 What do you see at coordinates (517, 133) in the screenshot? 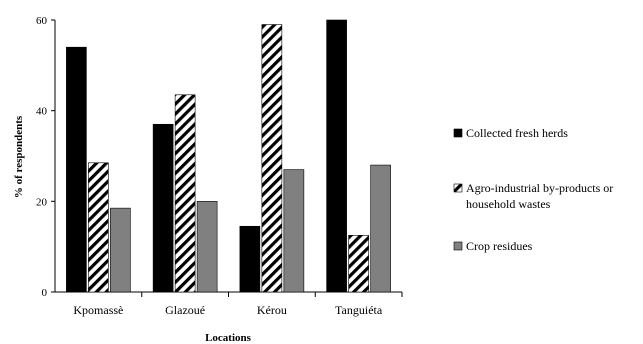
I see `legend-label: Collected fresh herds` at bounding box center [517, 133].